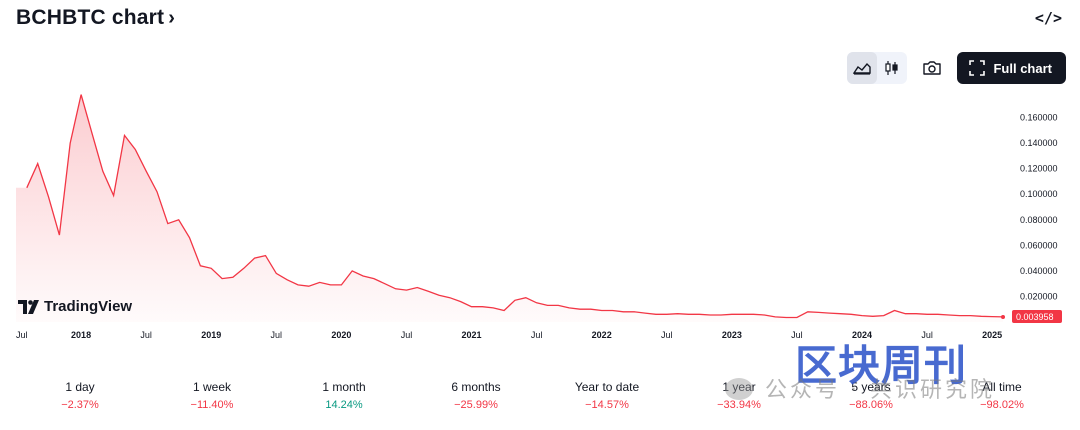  I want to click on period-label: 1 year, so click(739, 387).